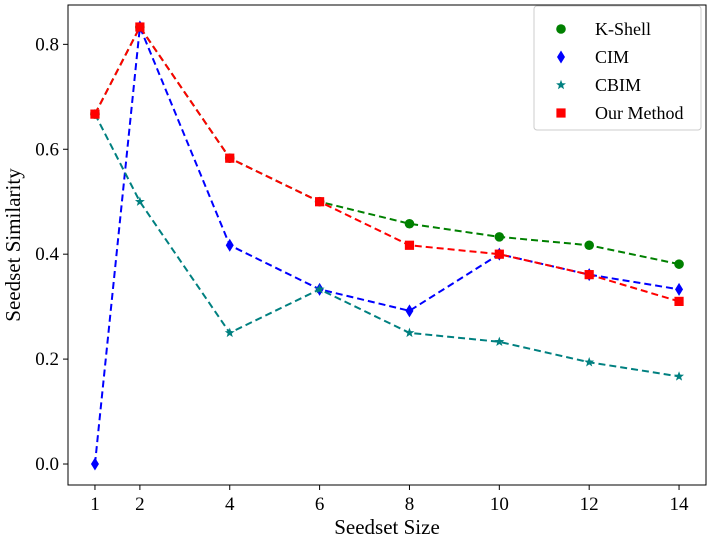 The width and height of the screenshot is (713, 545). Describe the element at coordinates (47, 464) in the screenshot. I see `y-tick-label: 0.0` at that location.